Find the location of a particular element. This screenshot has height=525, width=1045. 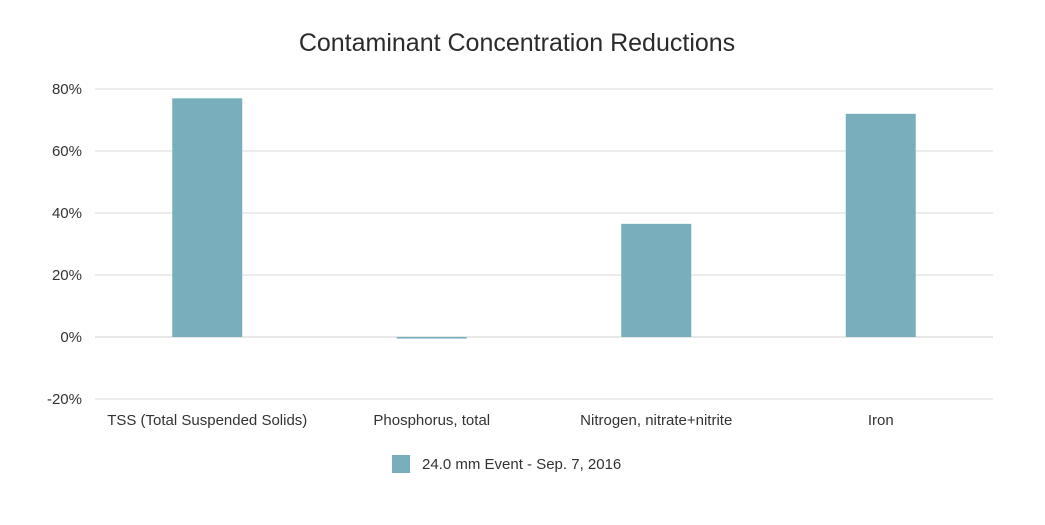

y-tick-label: 80% is located at coordinates (67, 89).